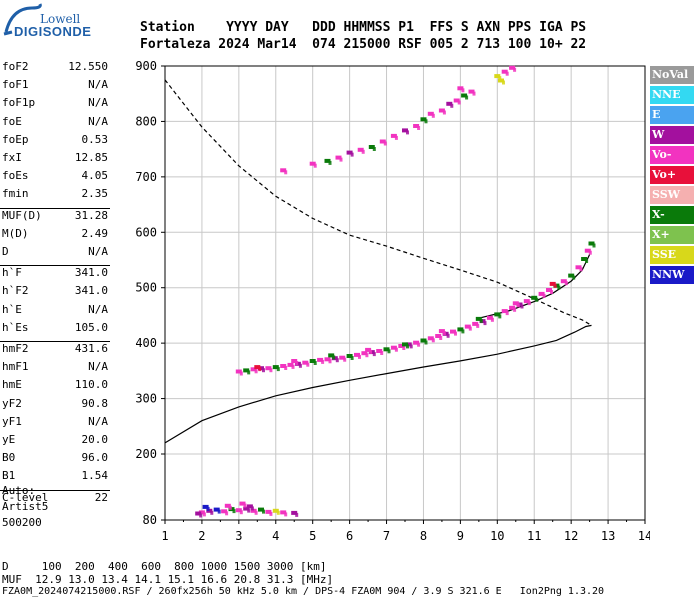 The height and width of the screenshot is (600, 700). I want to click on x-tick-label: 1, so click(164, 536).